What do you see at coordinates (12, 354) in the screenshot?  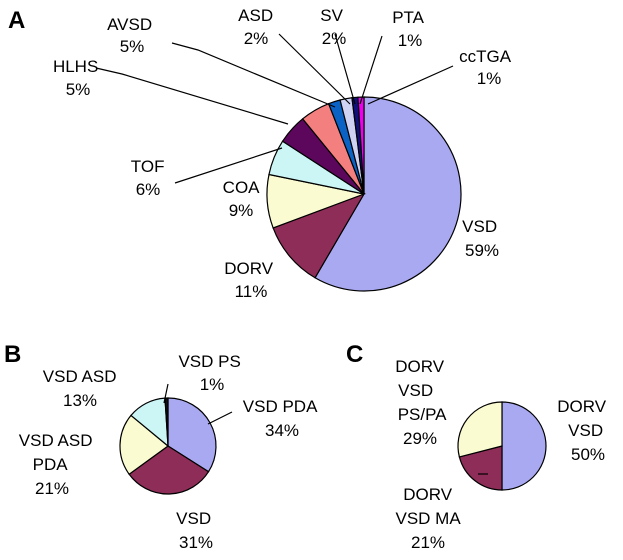 I see `panel-label-b: B` at bounding box center [12, 354].